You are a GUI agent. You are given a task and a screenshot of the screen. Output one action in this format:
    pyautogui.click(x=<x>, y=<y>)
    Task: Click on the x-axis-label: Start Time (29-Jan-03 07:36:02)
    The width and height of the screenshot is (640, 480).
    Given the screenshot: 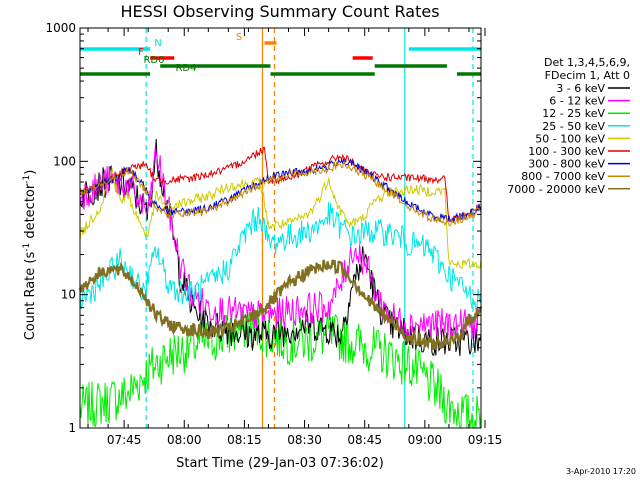 What is the action you would take?
    pyautogui.click(x=280, y=463)
    